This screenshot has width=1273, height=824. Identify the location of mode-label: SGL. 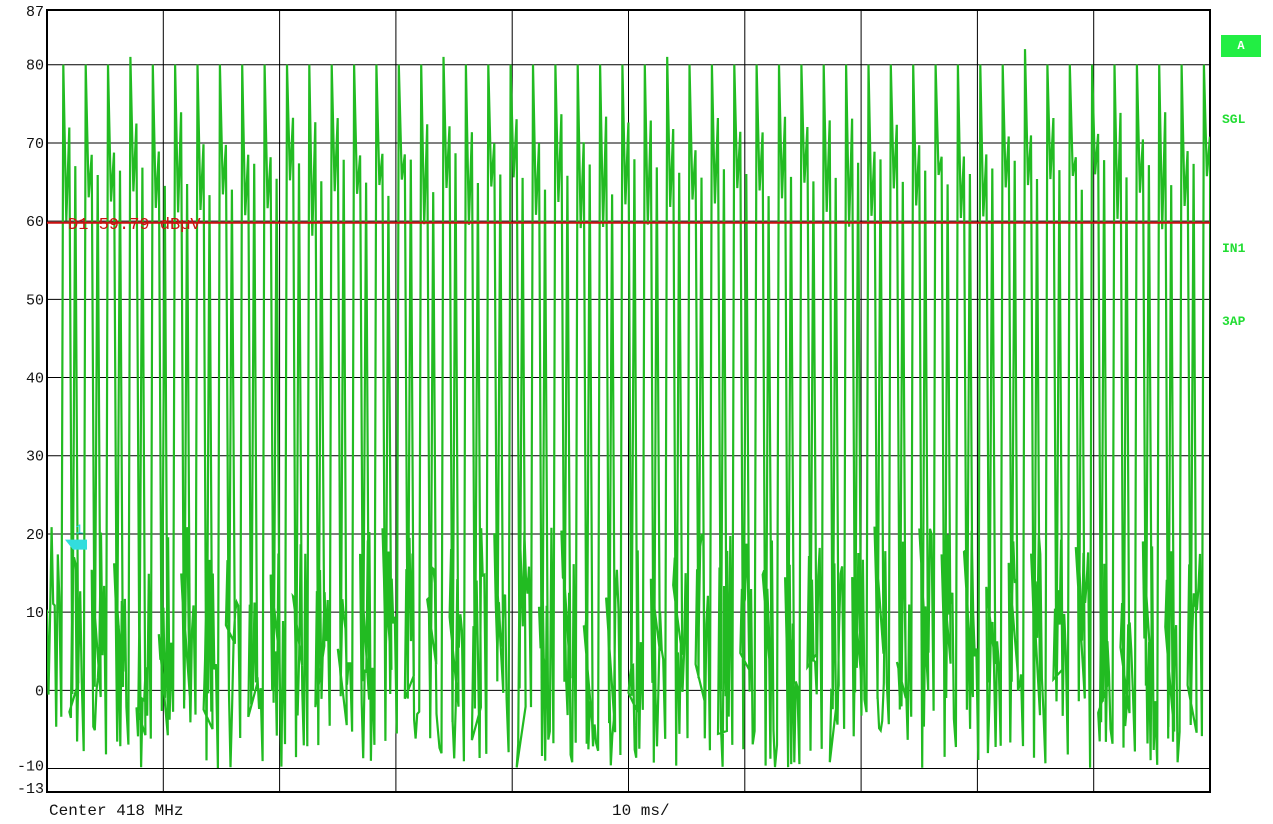
(1234, 119).